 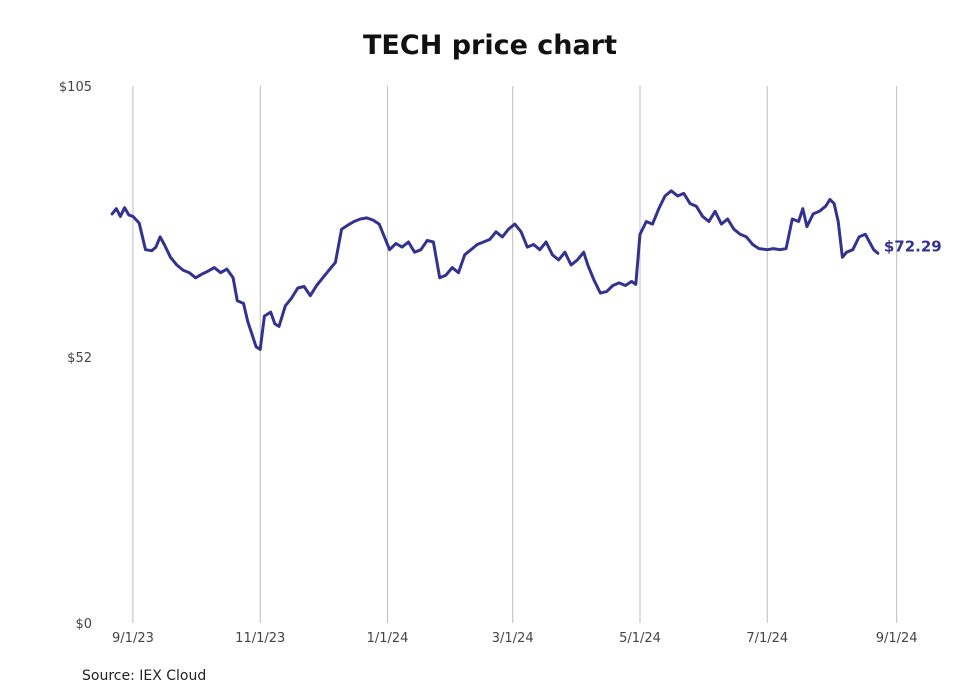 I want to click on x-tick-label: 9/1/23, so click(x=133, y=638).